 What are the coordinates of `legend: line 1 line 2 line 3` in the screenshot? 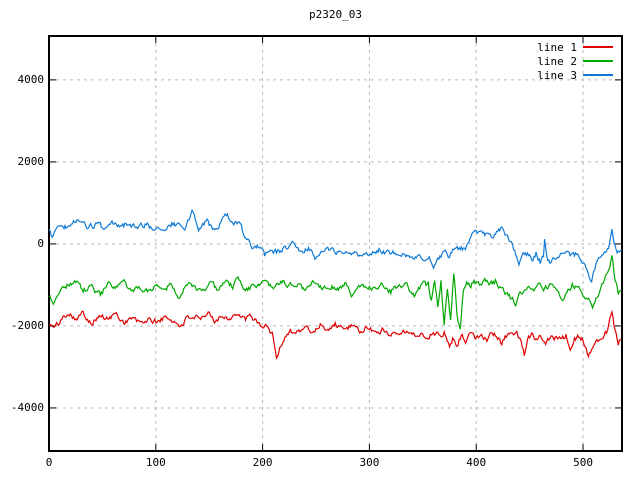 It's located at (575, 61).